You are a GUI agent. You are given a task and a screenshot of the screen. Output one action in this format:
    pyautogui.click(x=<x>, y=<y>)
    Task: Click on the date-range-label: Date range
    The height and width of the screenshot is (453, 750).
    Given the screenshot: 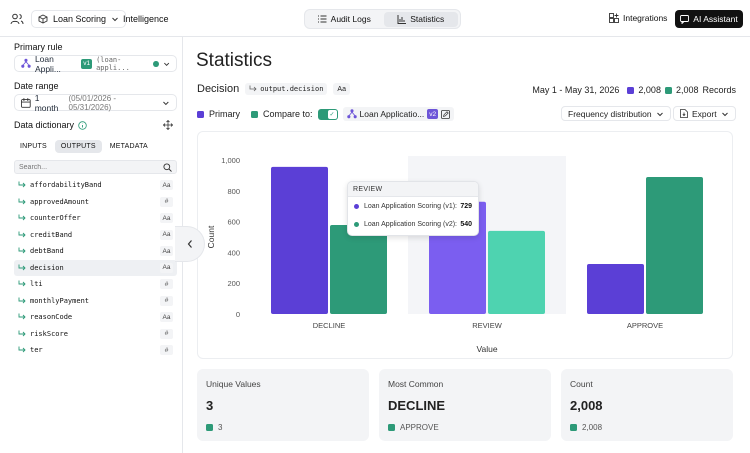 What is the action you would take?
    pyautogui.click(x=36, y=86)
    